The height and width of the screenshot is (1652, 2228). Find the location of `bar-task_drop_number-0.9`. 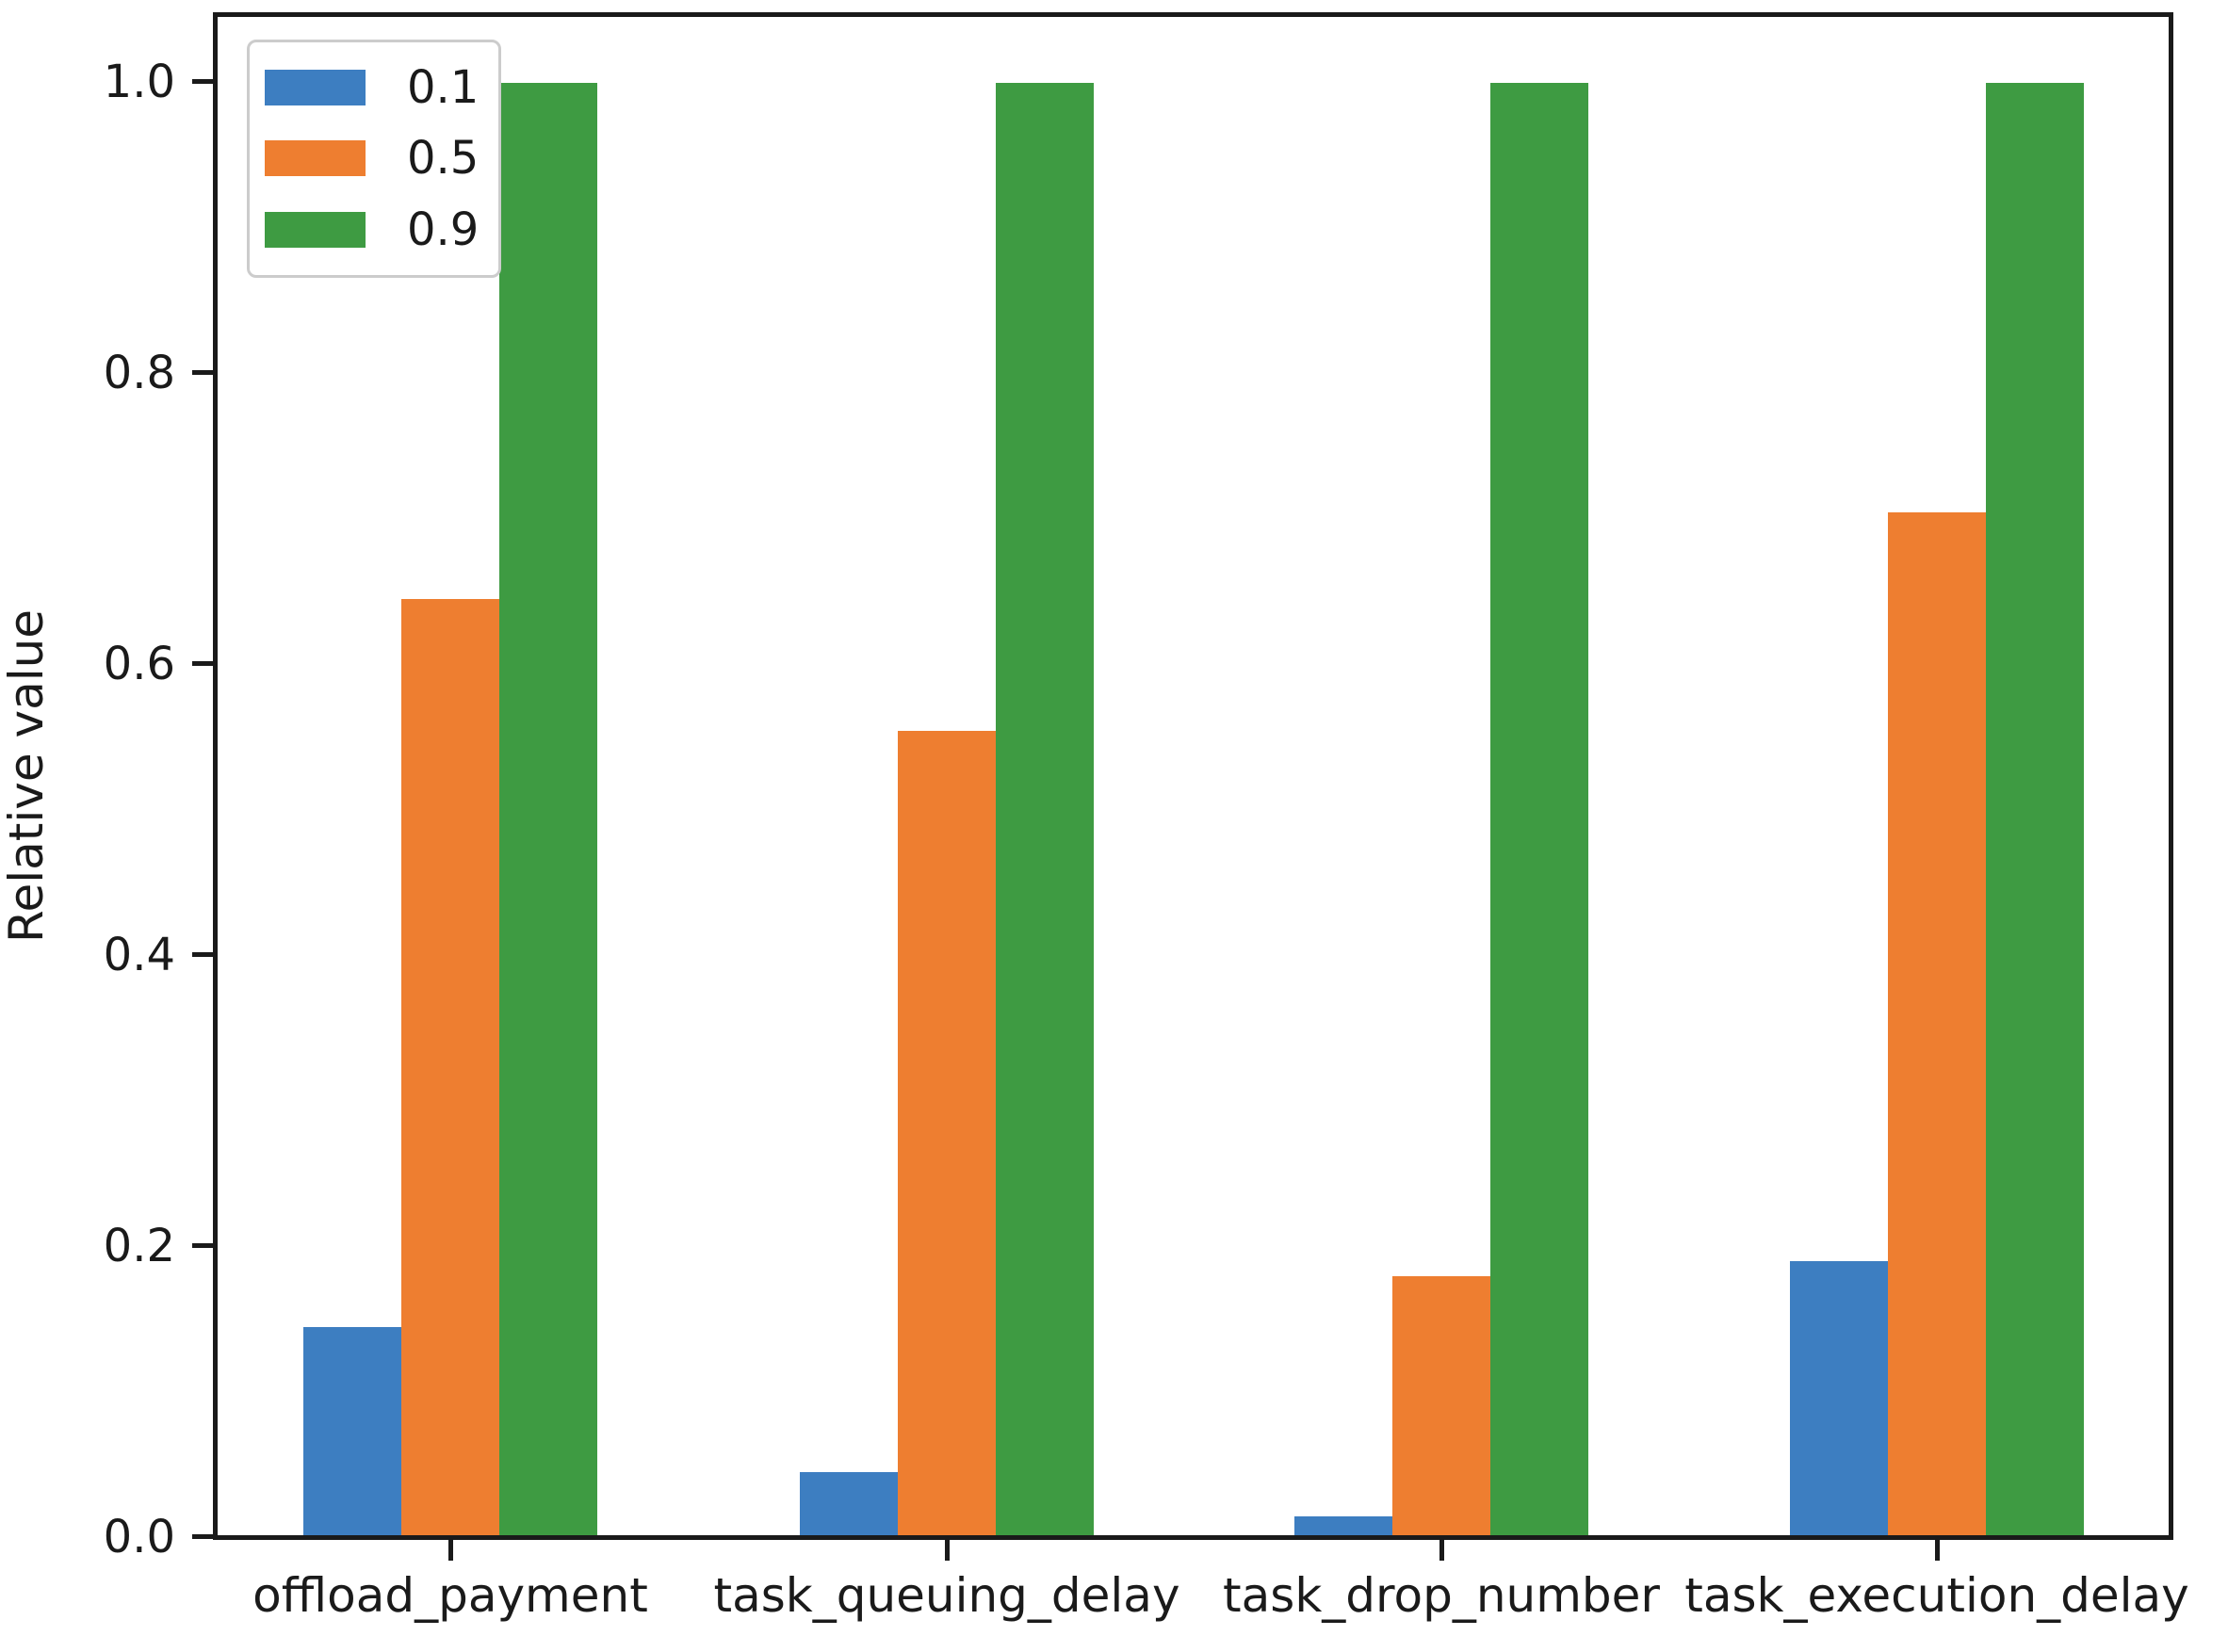

bar-task_drop_number-0.9 is located at coordinates (1539, 810).